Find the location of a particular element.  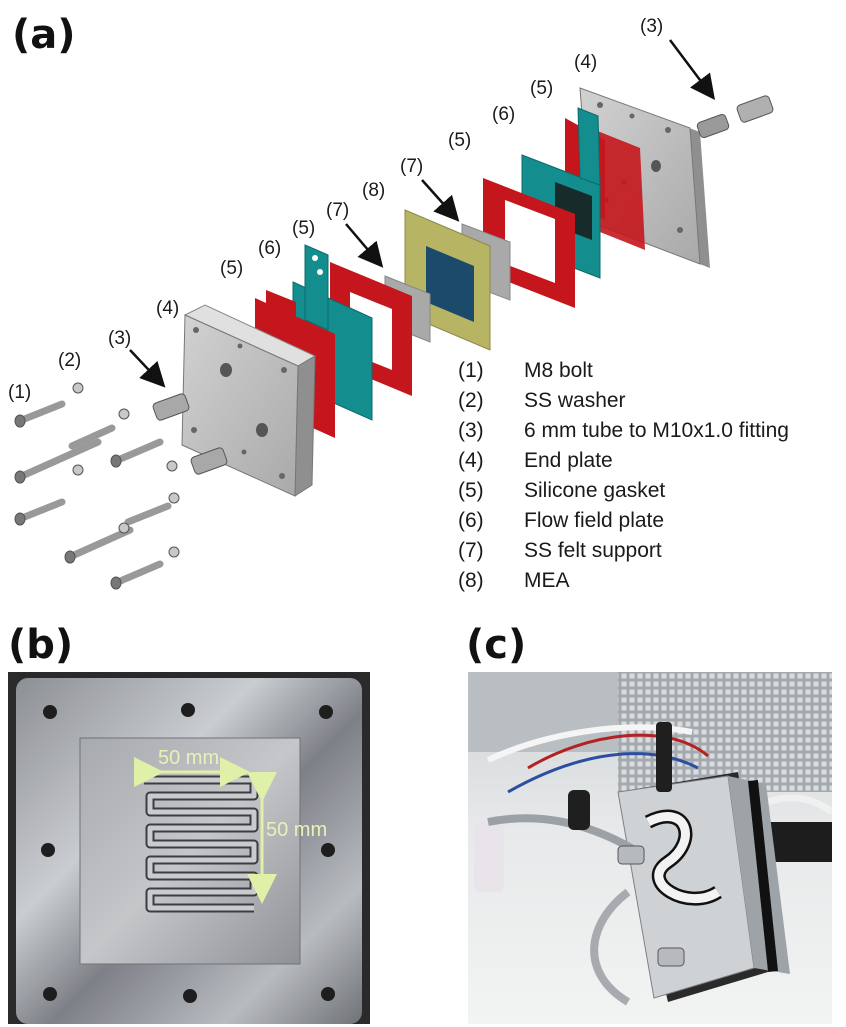

callout-4-left: (4) is located at coordinates (167, 308).